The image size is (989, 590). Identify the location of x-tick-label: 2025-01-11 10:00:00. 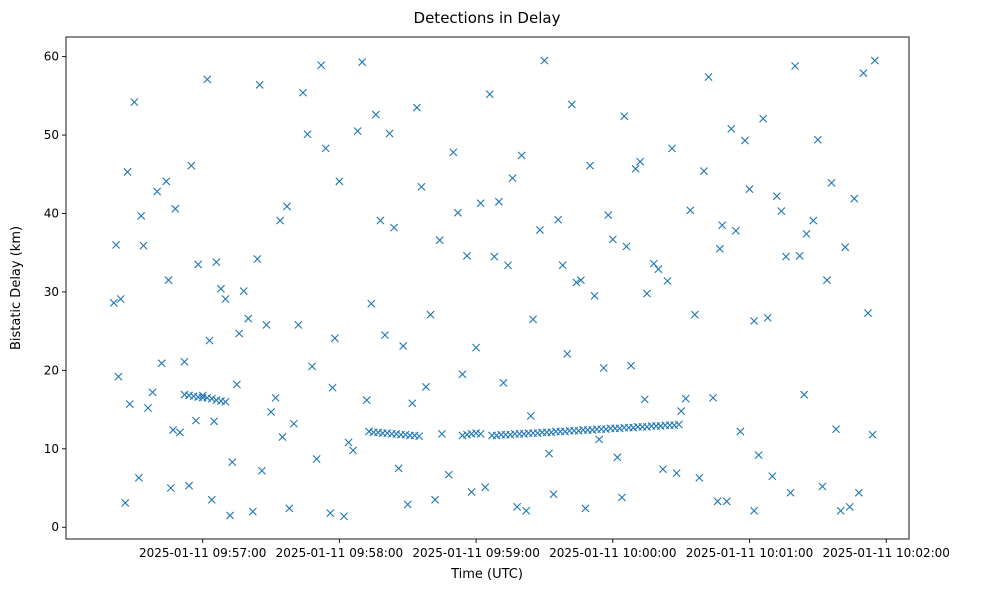
(612, 553).